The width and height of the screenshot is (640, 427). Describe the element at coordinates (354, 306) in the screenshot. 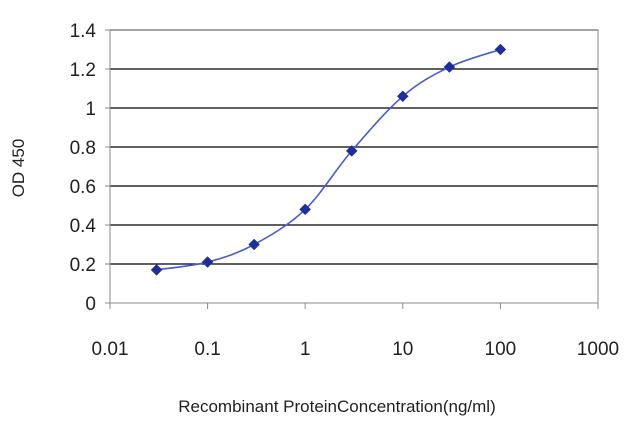

I see `x-axis-ticks` at that location.